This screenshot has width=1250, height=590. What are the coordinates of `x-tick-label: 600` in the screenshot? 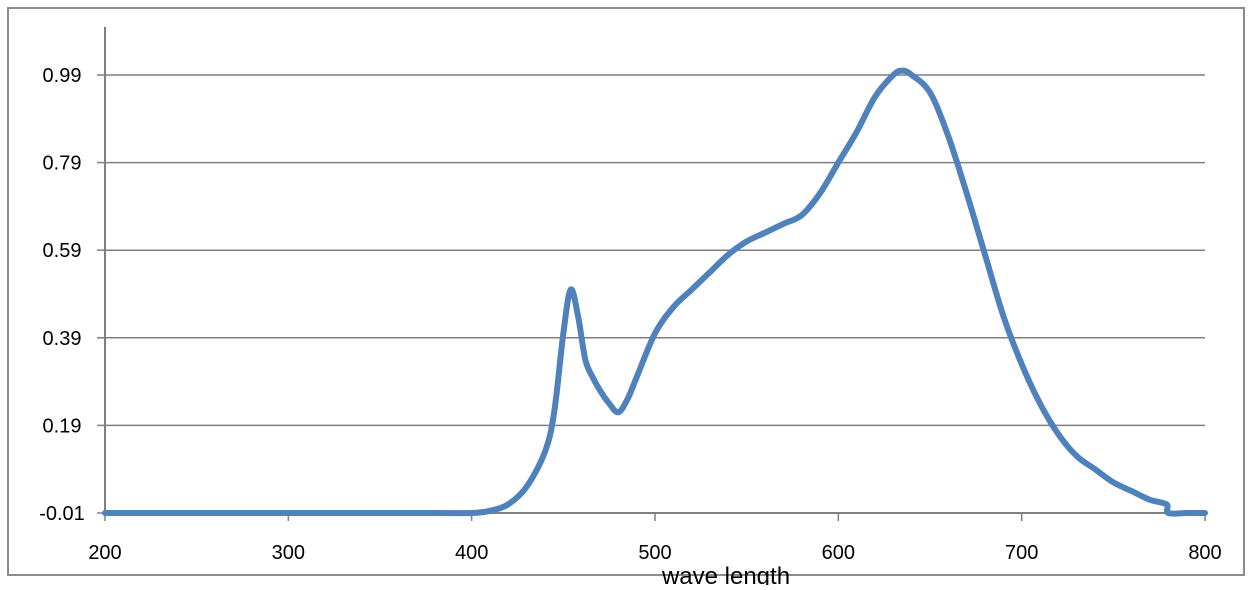 It's located at (838, 553).